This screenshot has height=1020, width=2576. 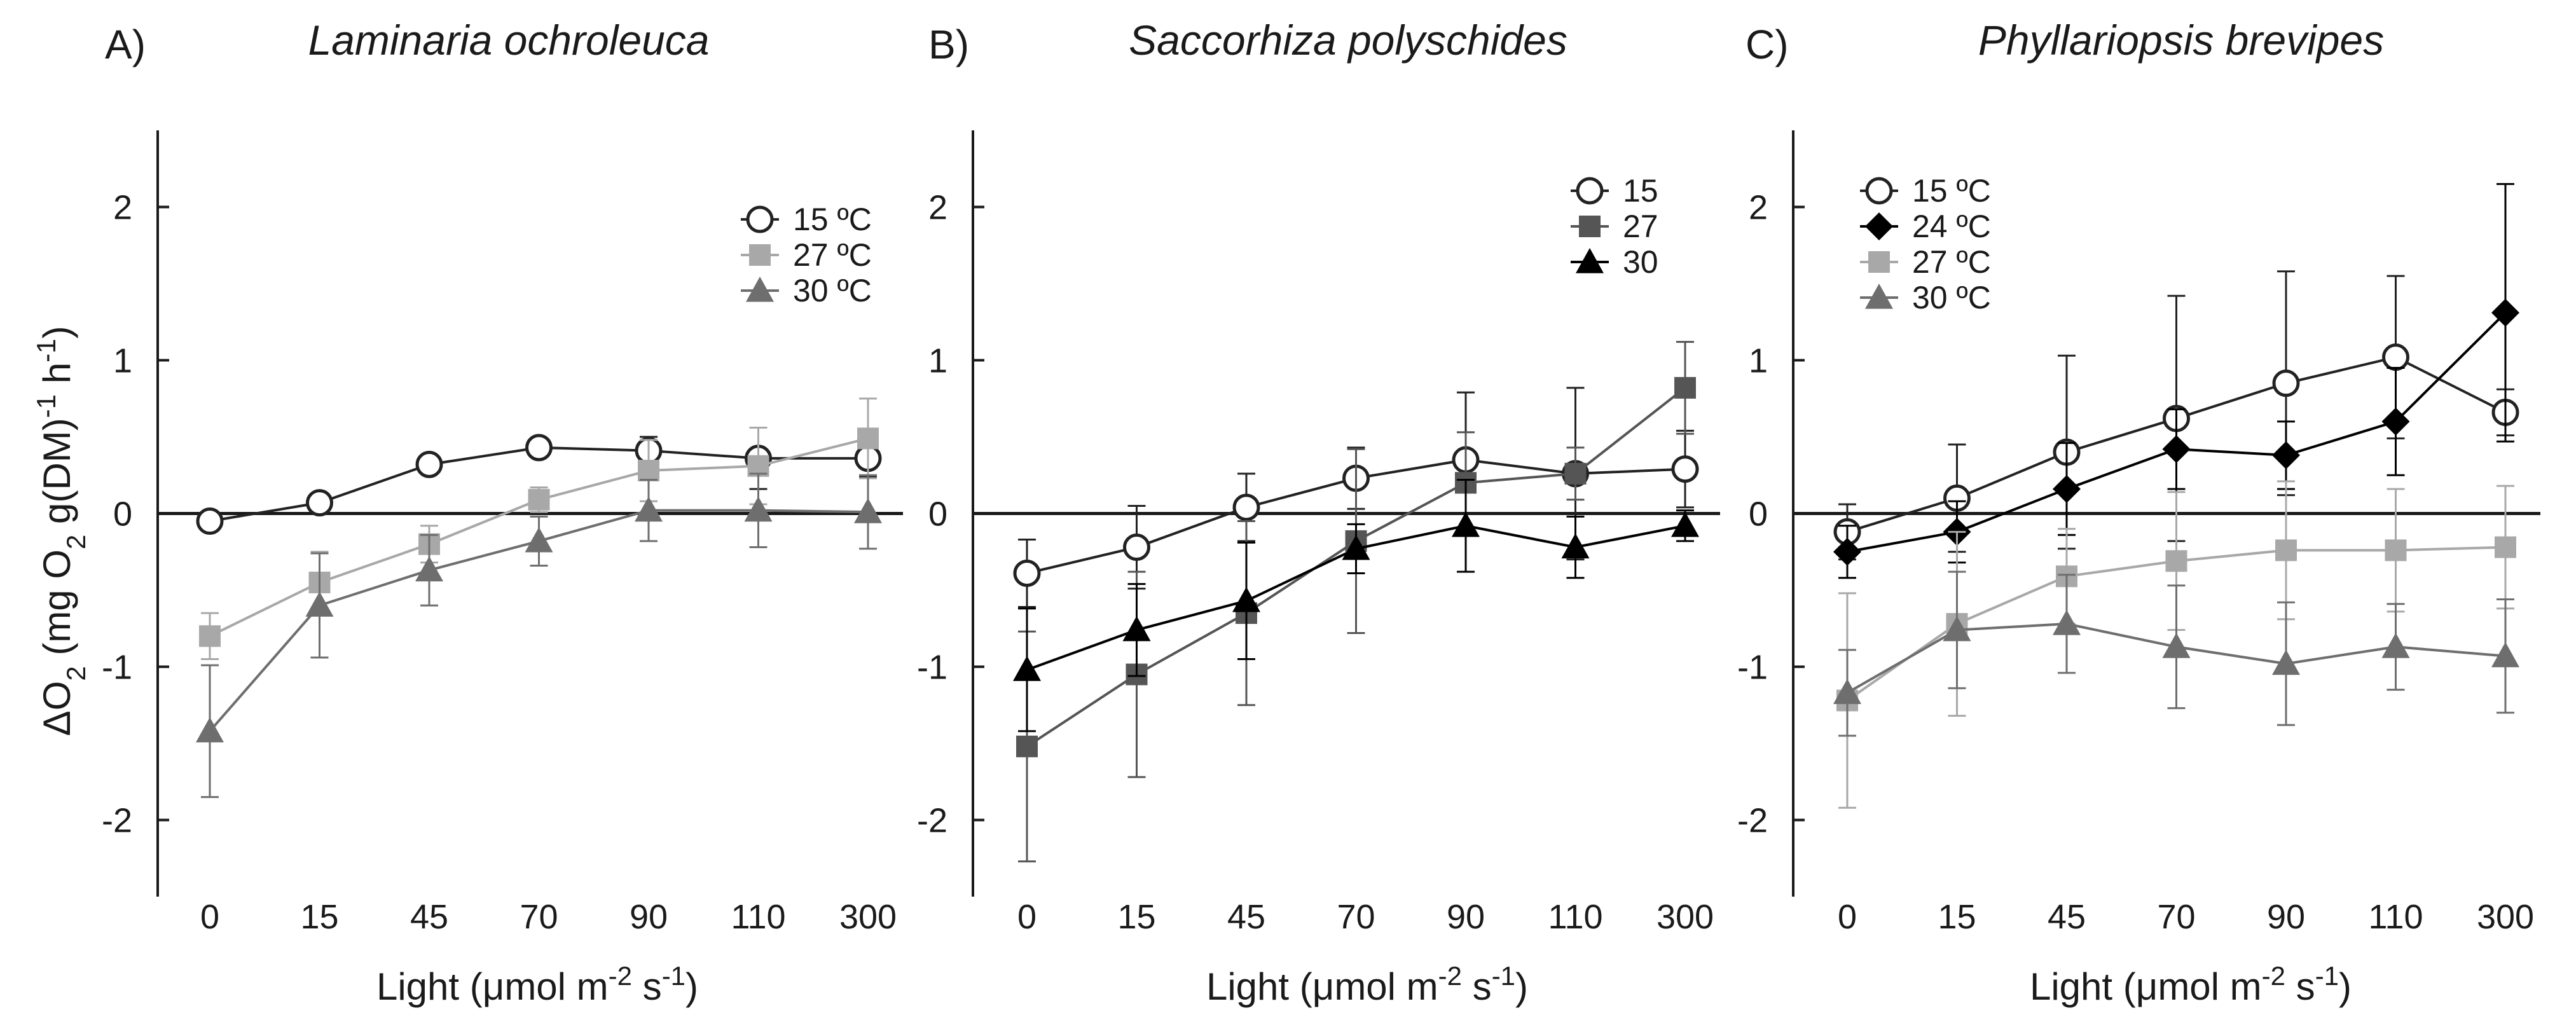 I want to click on panel-label-c: C), so click(x=1767, y=45).